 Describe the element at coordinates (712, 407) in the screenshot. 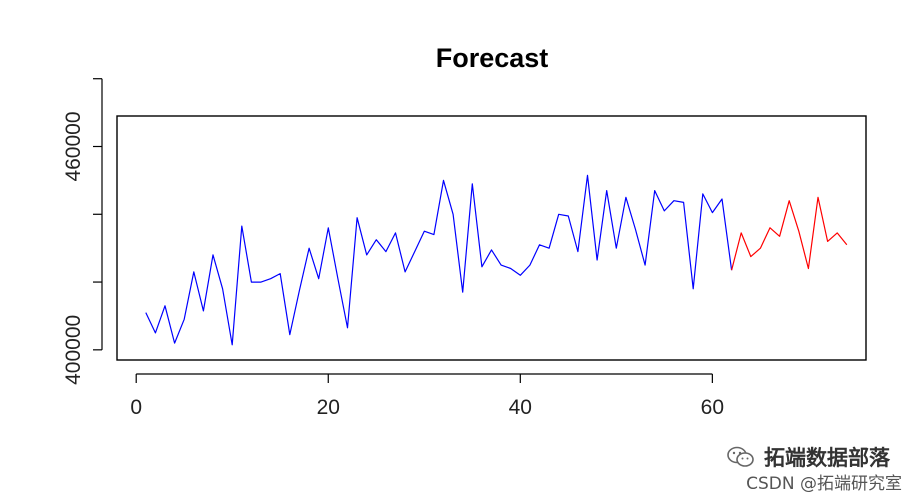

I see `x-tick-label: 60` at that location.